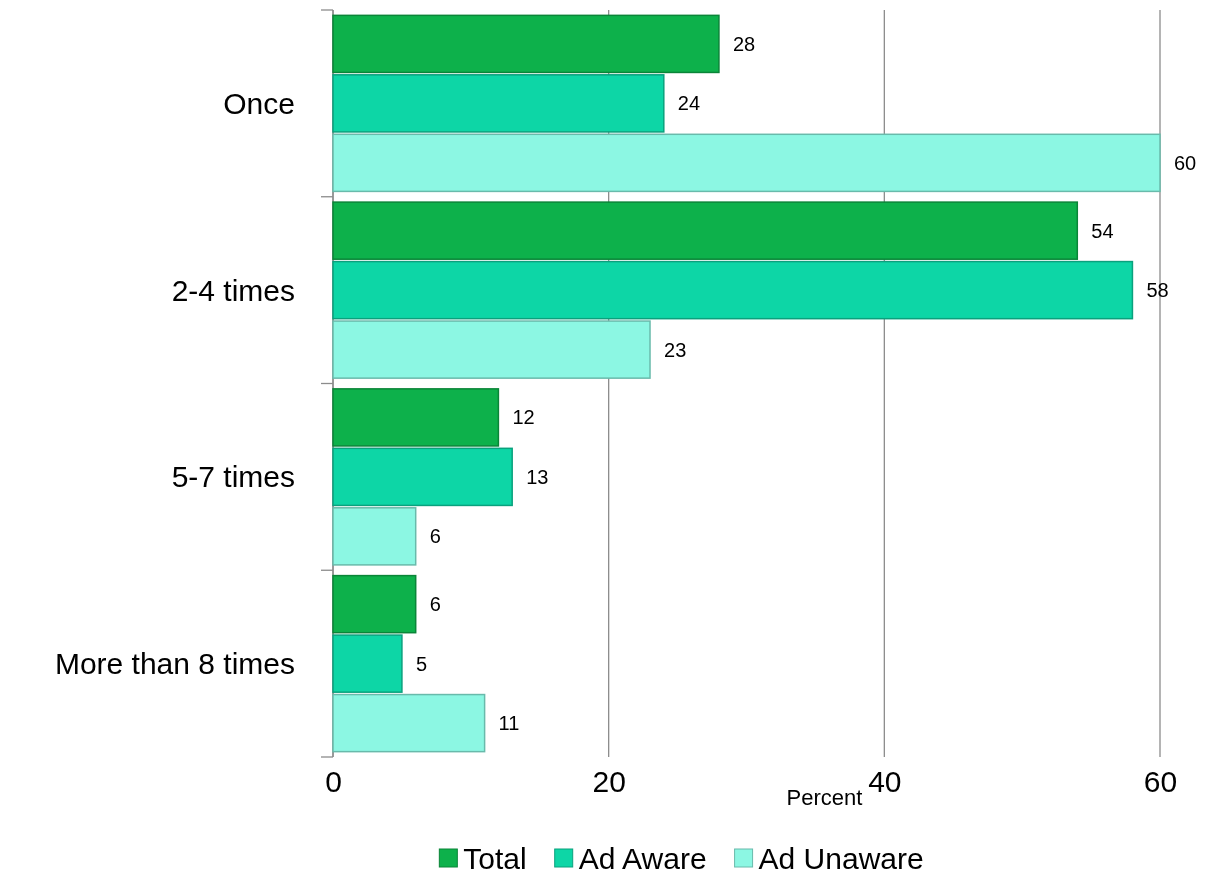  What do you see at coordinates (675, 349) in the screenshot?
I see `data-label: 23` at bounding box center [675, 349].